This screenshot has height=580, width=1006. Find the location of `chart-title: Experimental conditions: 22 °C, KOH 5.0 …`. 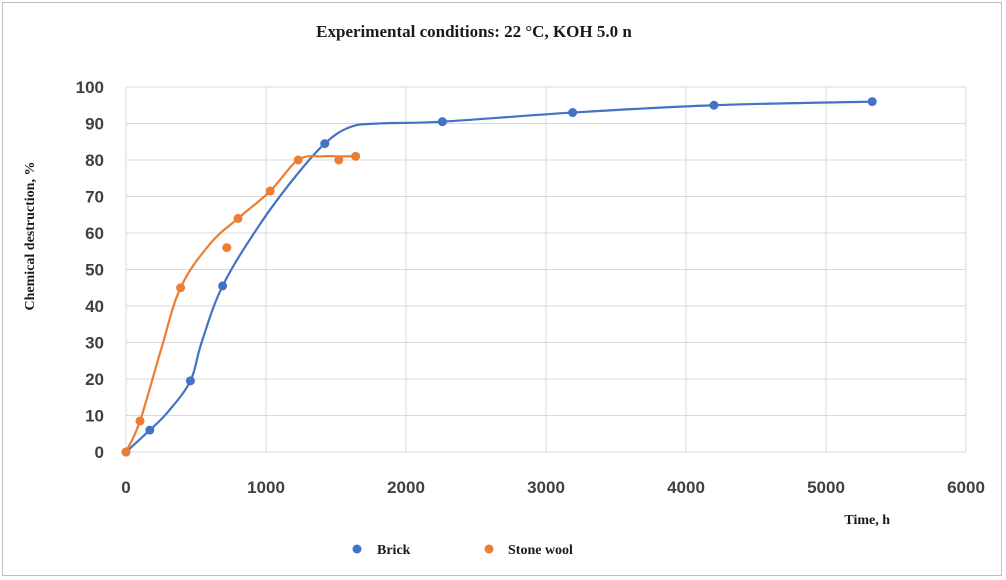

chart-title: Experimental conditions: 22 °C, KOH 5.0 … is located at coordinates (474, 31).